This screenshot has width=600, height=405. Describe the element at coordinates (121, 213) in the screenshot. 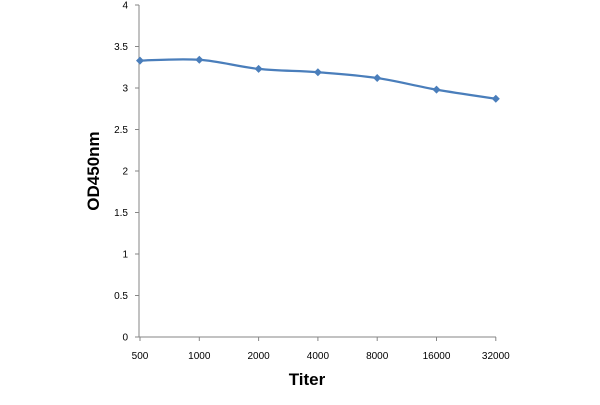

I see `y-tick-label: 1.5` at that location.